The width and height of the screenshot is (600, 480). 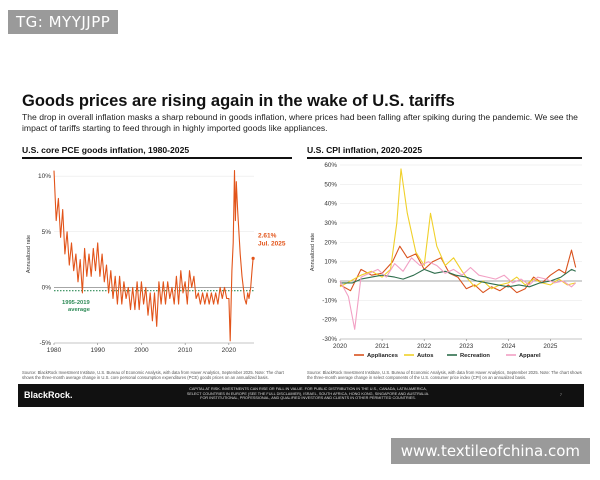 What do you see at coordinates (63, 22) in the screenshot?
I see `watermark-top: TG: MYYJJPP` at bounding box center [63, 22].